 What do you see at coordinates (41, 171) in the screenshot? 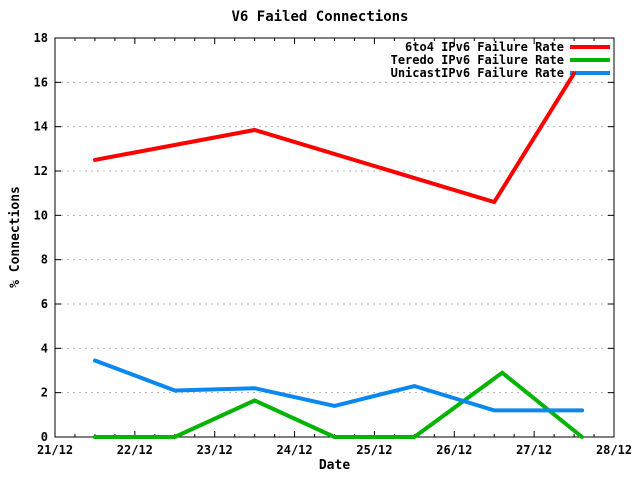
I see `y-tick-label: 12` at bounding box center [41, 171].